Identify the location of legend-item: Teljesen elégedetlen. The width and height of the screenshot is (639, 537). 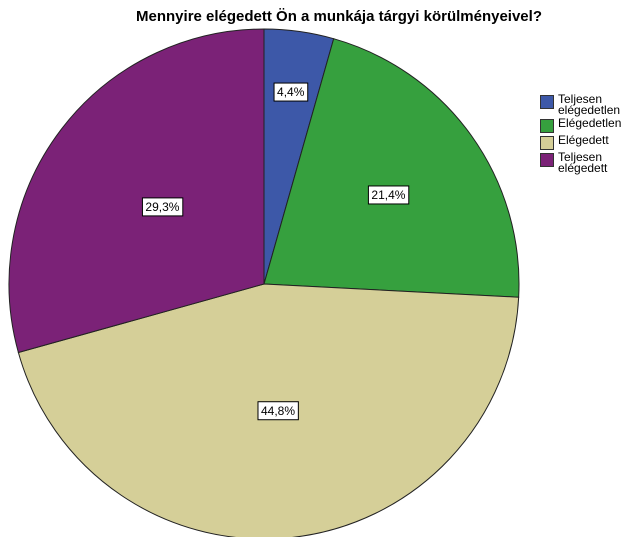
(584, 104).